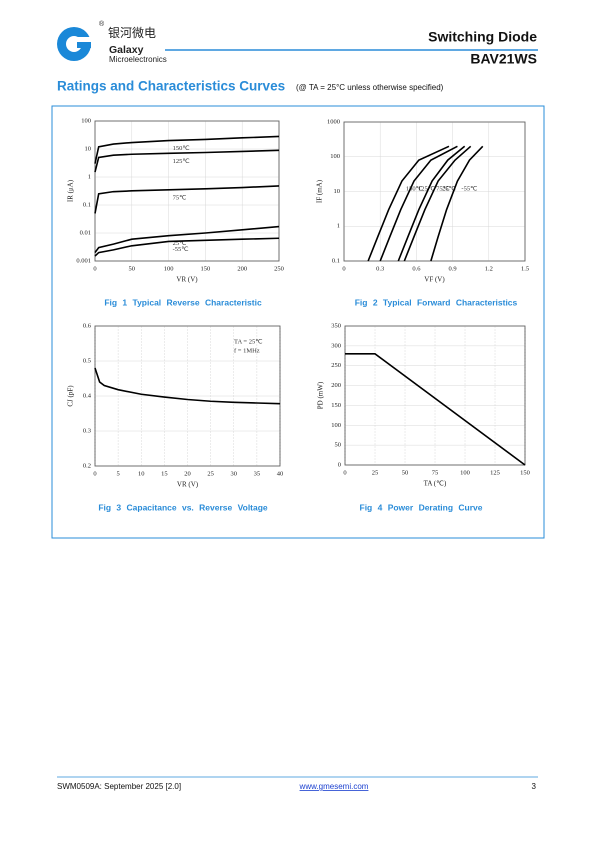  What do you see at coordinates (187, 473) in the screenshot?
I see `x-tick-label: 20` at bounding box center [187, 473].